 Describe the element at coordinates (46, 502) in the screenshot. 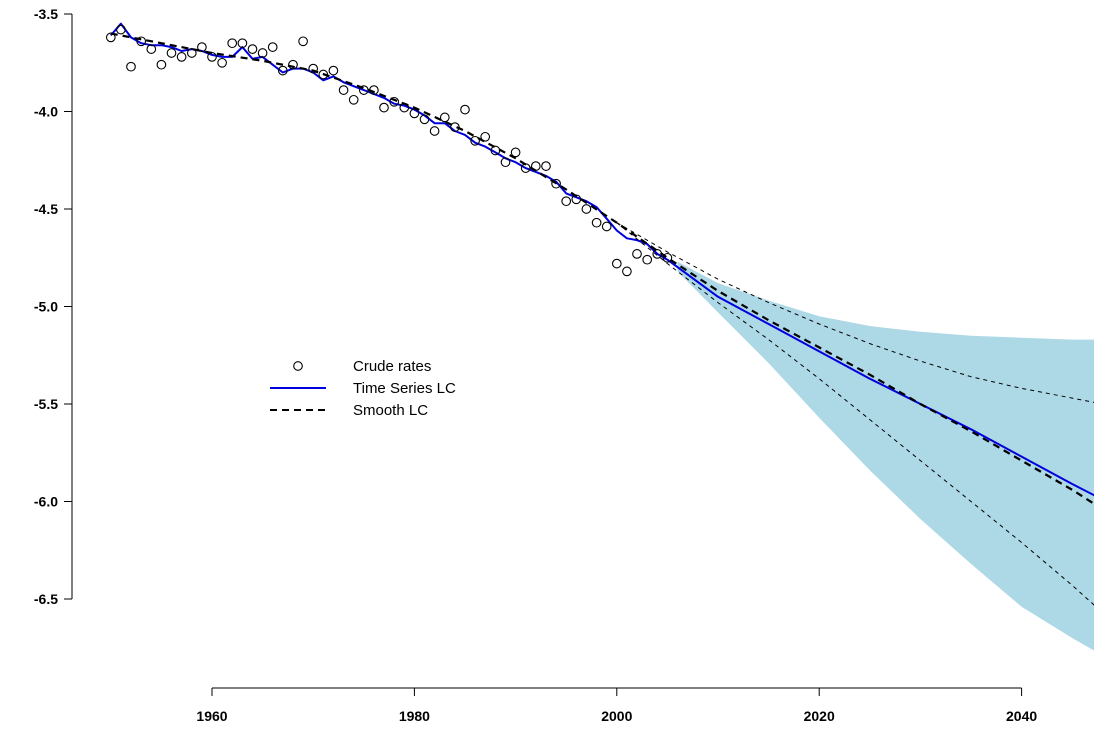

I see `y-tick-label: -6.0` at that location.